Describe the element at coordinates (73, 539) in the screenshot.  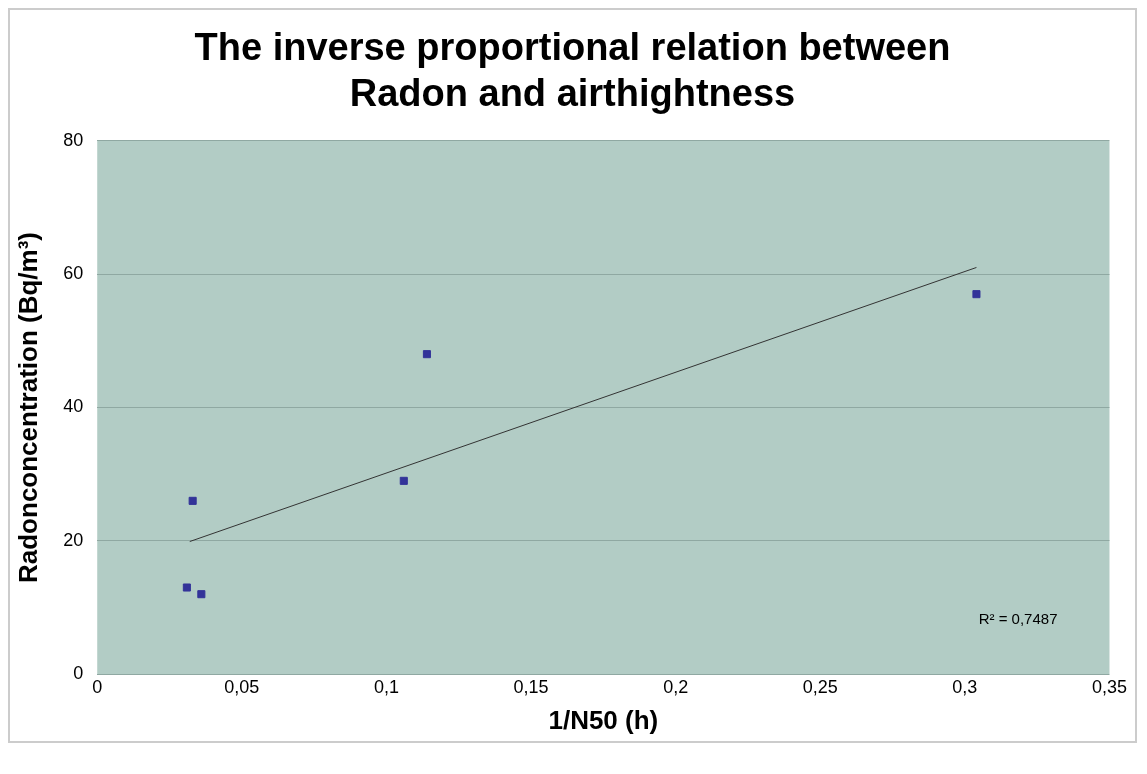
I see `y-tick-label: 20` at that location.